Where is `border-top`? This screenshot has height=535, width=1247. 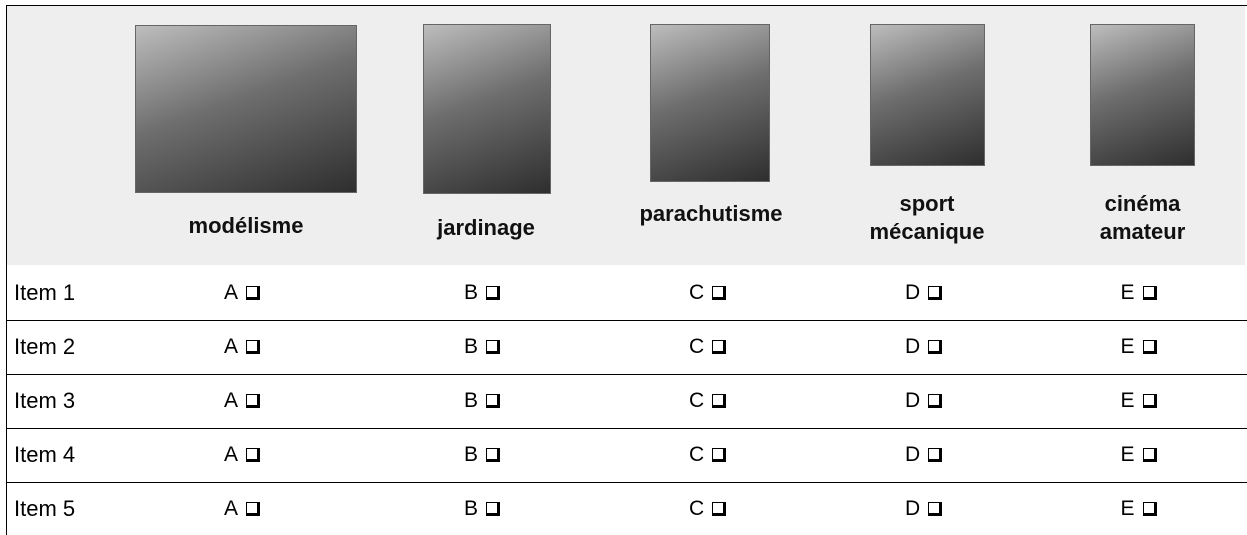 border-top is located at coordinates (626, 5).